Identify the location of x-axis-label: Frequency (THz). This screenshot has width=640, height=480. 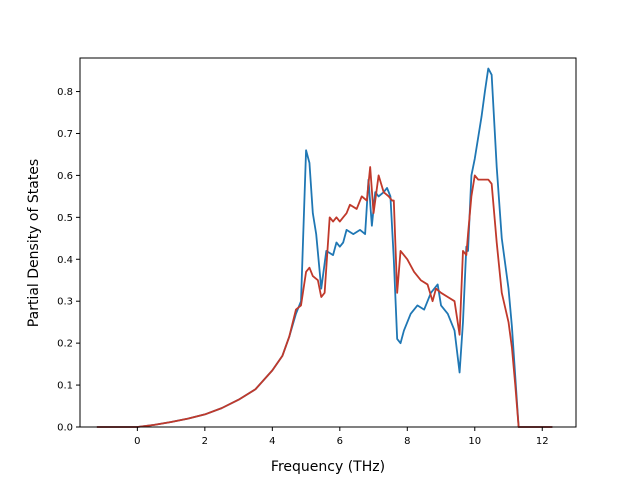
(328, 467).